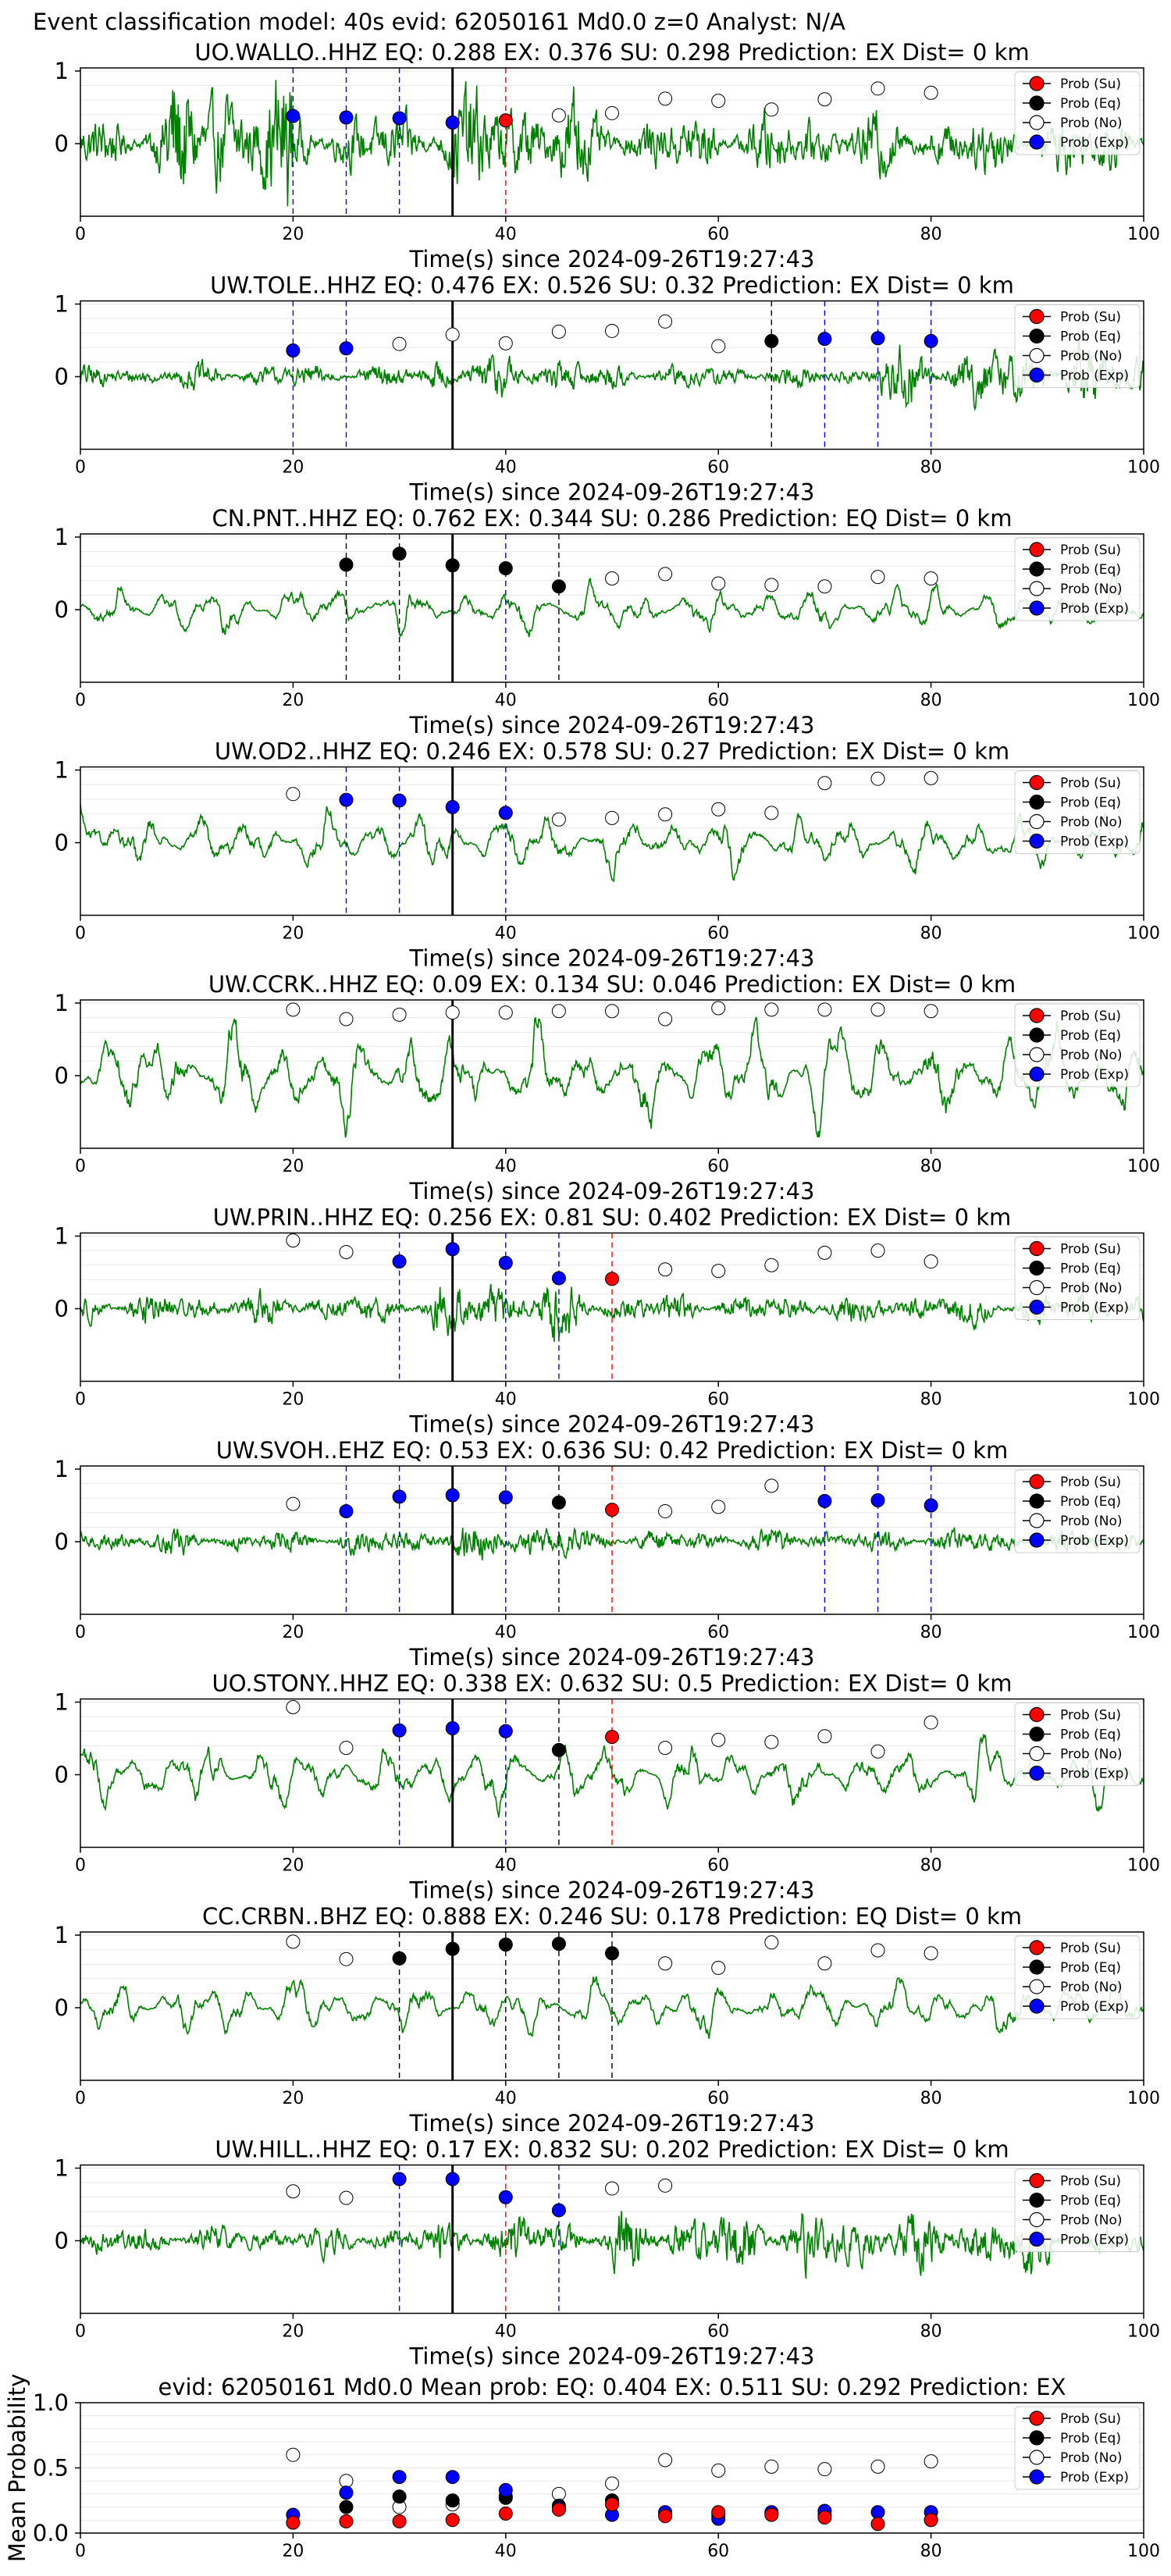 The width and height of the screenshot is (1171, 2576). What do you see at coordinates (1037, 83) in the screenshot?
I see `legend-marker-su` at bounding box center [1037, 83].